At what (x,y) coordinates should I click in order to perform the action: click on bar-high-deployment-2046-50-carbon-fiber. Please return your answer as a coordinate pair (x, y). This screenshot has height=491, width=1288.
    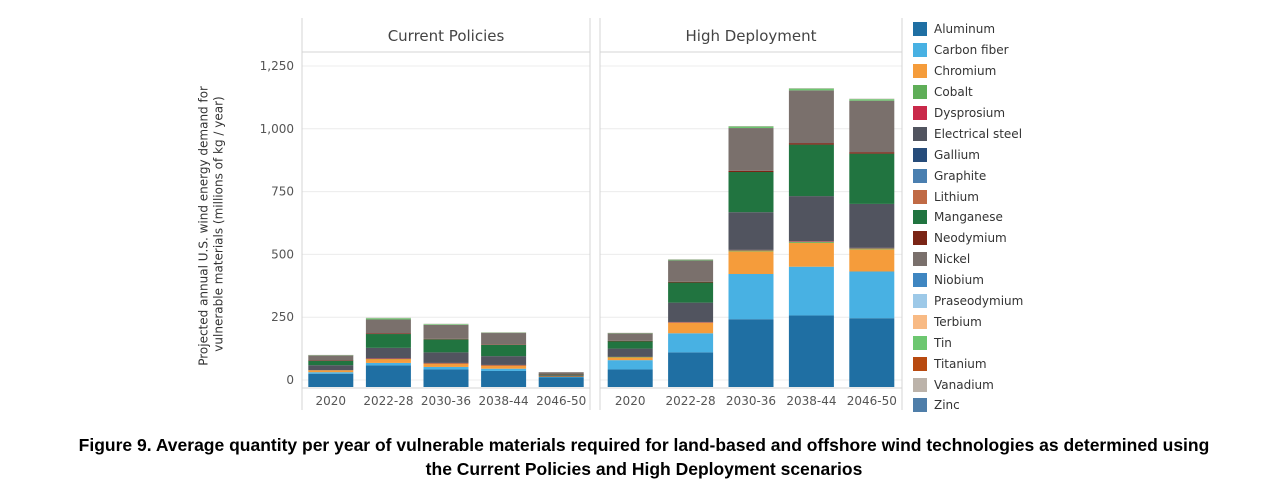
    Looking at the image, I should click on (872, 295).